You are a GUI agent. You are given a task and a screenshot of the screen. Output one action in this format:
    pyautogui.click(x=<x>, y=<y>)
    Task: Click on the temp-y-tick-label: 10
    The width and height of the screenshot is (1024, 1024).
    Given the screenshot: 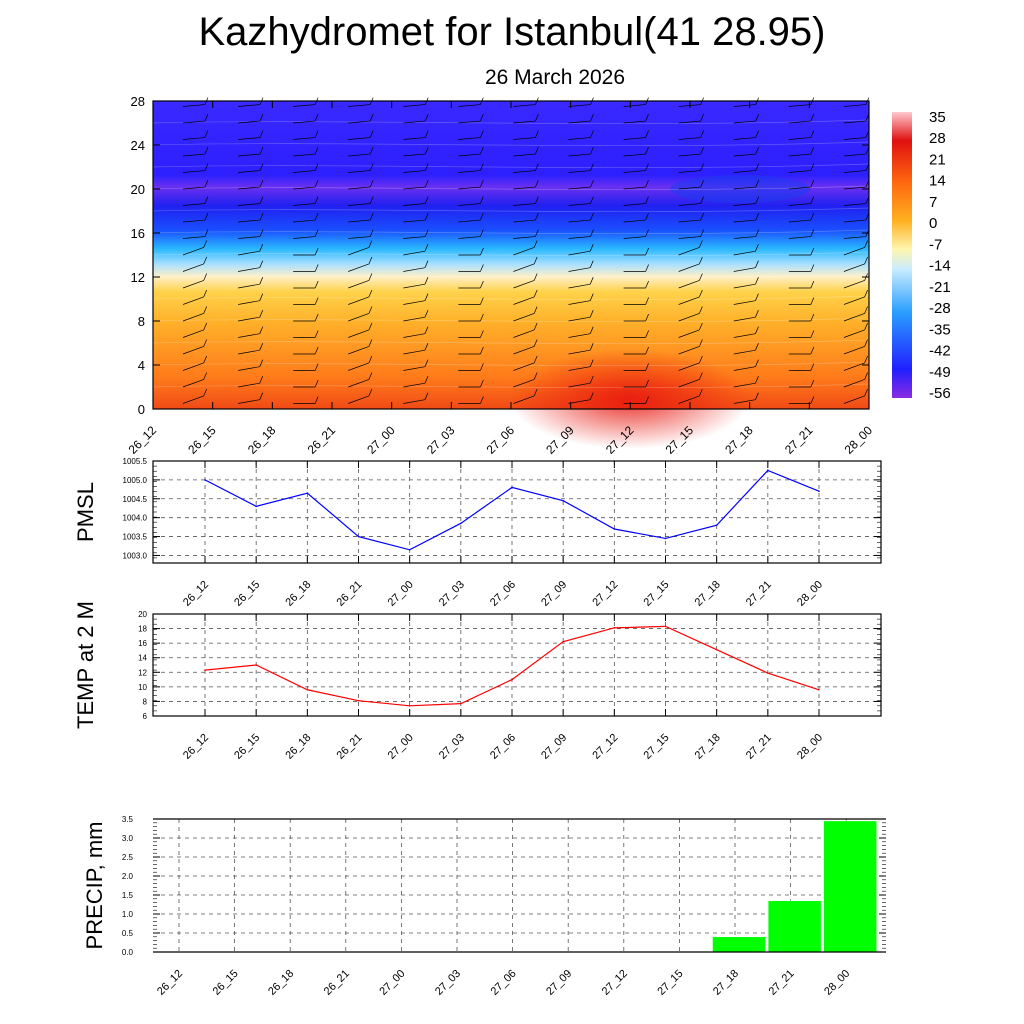 What is the action you would take?
    pyautogui.click(x=142, y=687)
    